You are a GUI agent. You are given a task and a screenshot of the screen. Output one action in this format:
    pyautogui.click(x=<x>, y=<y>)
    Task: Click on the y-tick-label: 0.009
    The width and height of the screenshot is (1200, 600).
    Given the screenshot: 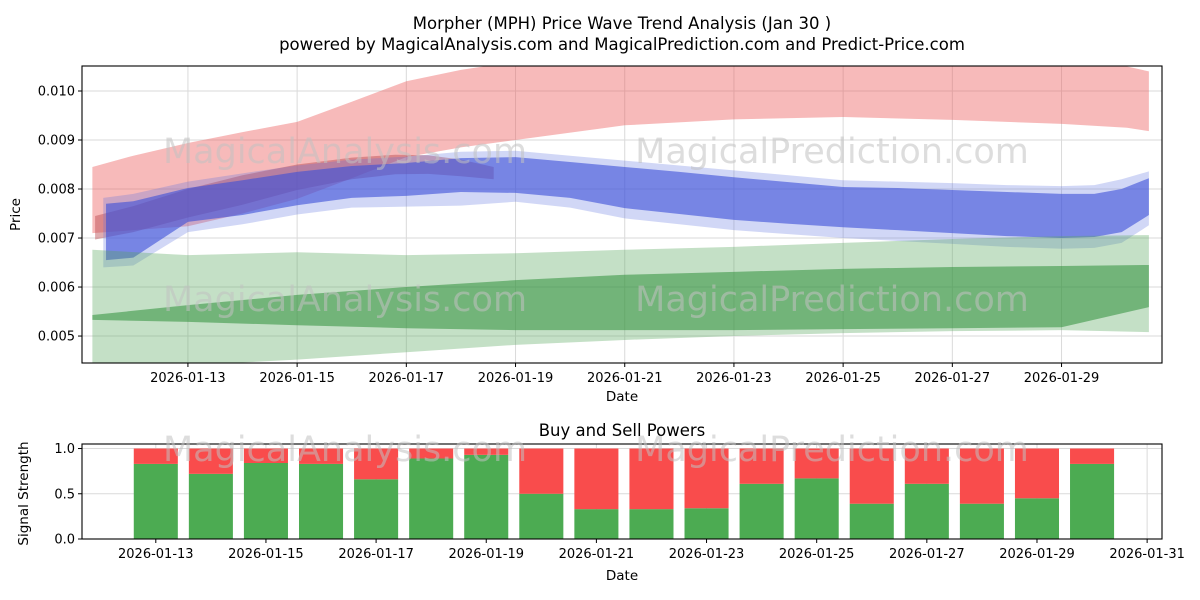 What is the action you would take?
    pyautogui.click(x=56, y=141)
    